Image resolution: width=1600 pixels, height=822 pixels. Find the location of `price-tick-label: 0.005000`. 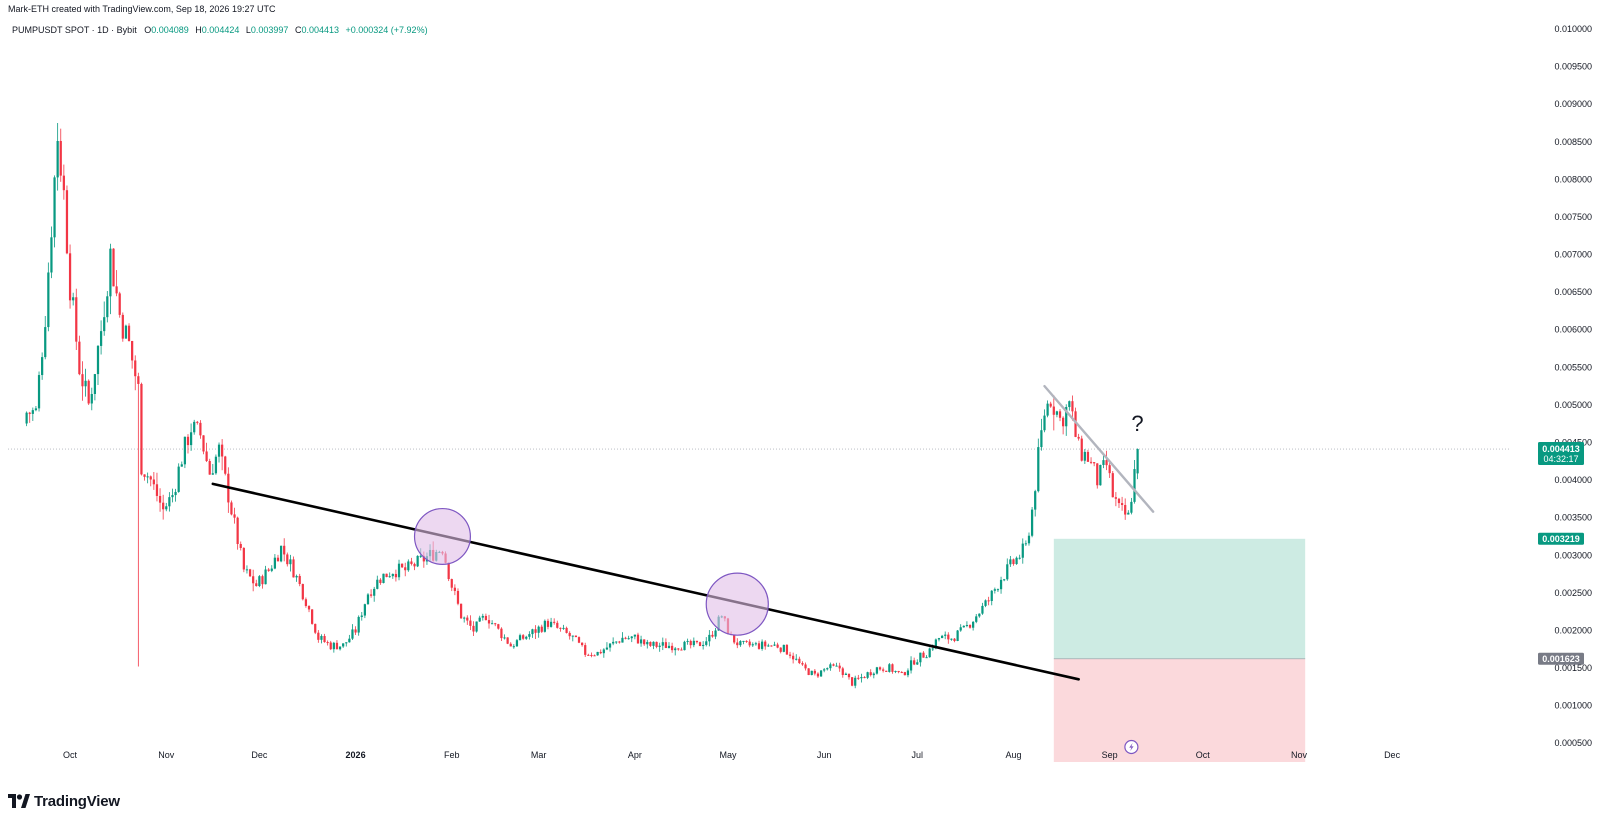

price-tick-label: 0.005000 is located at coordinates (1573, 405).